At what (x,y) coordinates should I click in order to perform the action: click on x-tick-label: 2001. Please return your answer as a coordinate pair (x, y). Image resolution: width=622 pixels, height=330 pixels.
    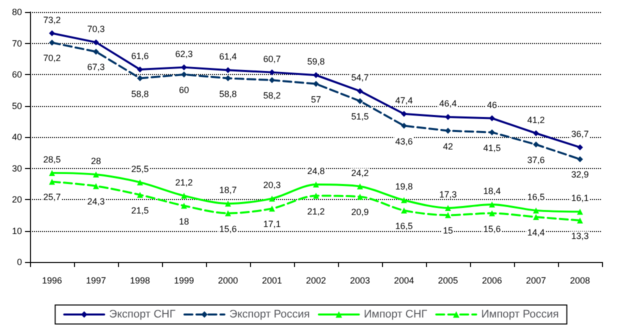
    Looking at the image, I should click on (272, 281).